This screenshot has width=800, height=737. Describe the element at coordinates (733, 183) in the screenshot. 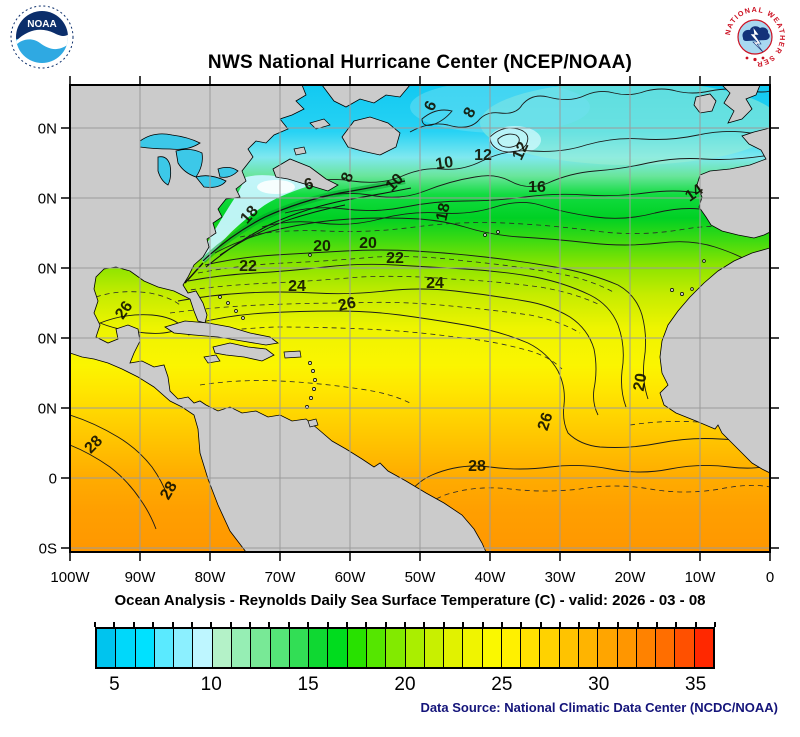

I see `france-iberia` at that location.